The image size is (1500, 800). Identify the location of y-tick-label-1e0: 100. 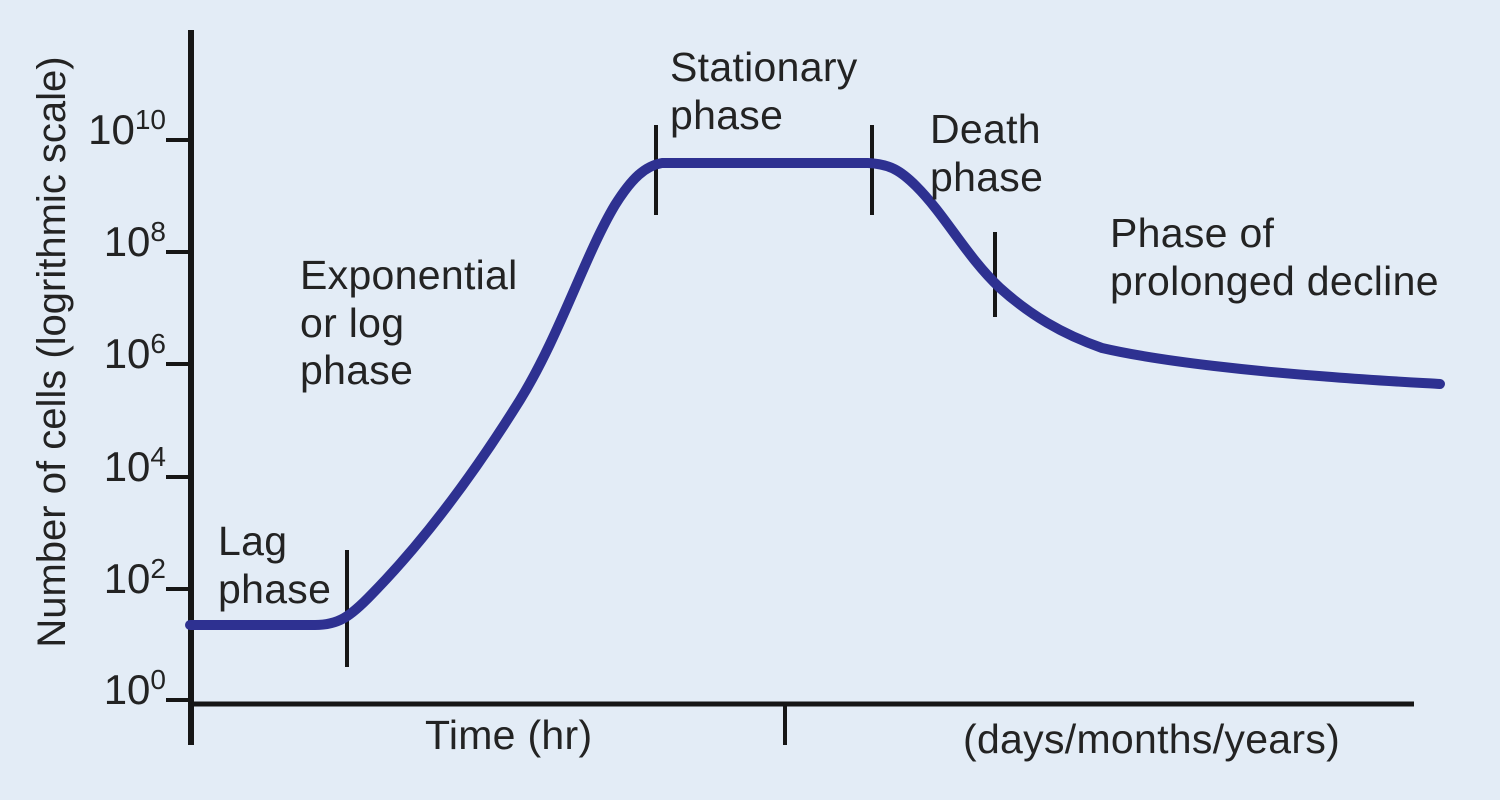
(92, 688).